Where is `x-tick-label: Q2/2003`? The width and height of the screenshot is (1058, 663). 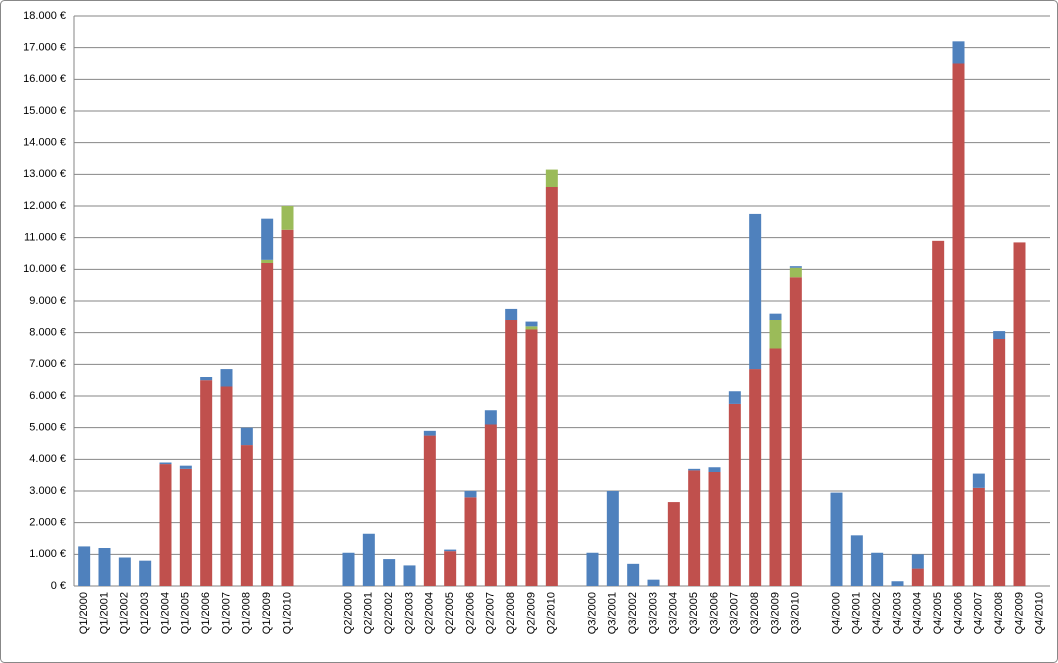
x-tick-label: Q2/2003 is located at coordinates (409, 613).